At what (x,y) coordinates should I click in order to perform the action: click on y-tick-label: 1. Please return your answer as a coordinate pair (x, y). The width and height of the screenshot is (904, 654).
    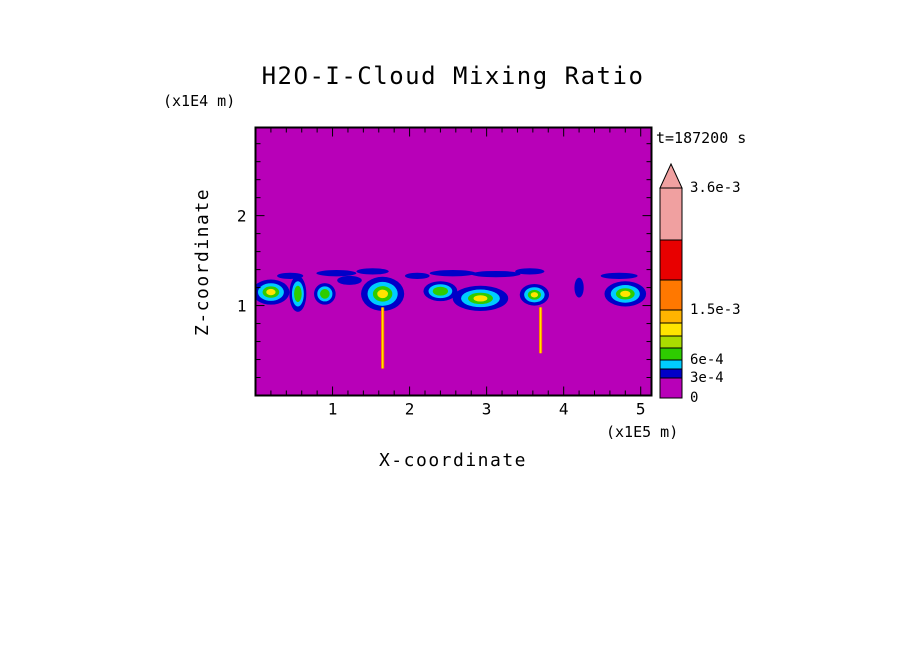
    Looking at the image, I should click on (242, 306).